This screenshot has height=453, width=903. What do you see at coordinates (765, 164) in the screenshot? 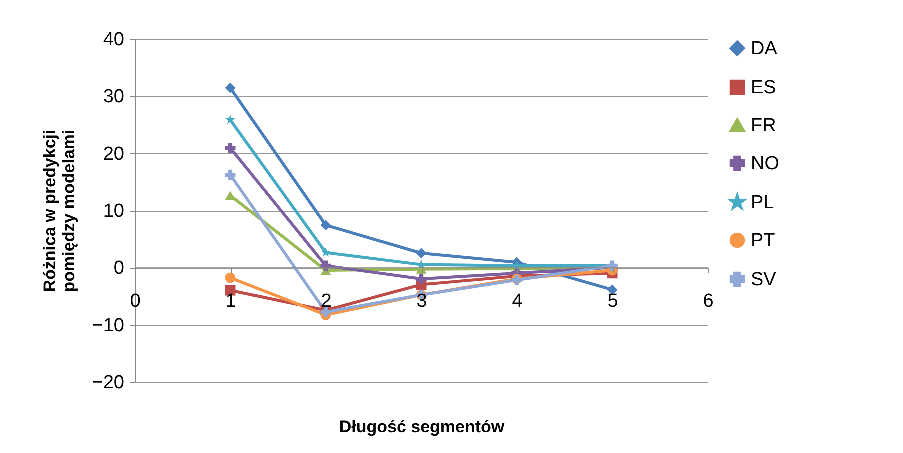
I see `legend-label: NO` at bounding box center [765, 164].